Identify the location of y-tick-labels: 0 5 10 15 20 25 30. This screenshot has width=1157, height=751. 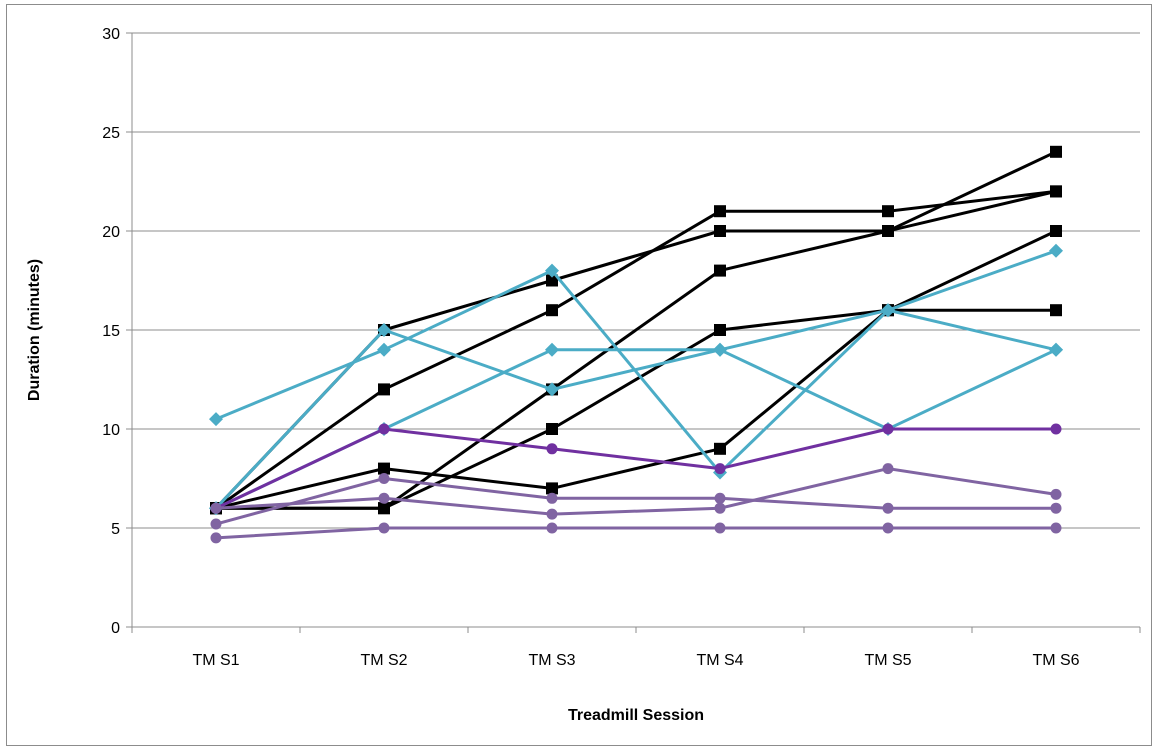
(111, 331).